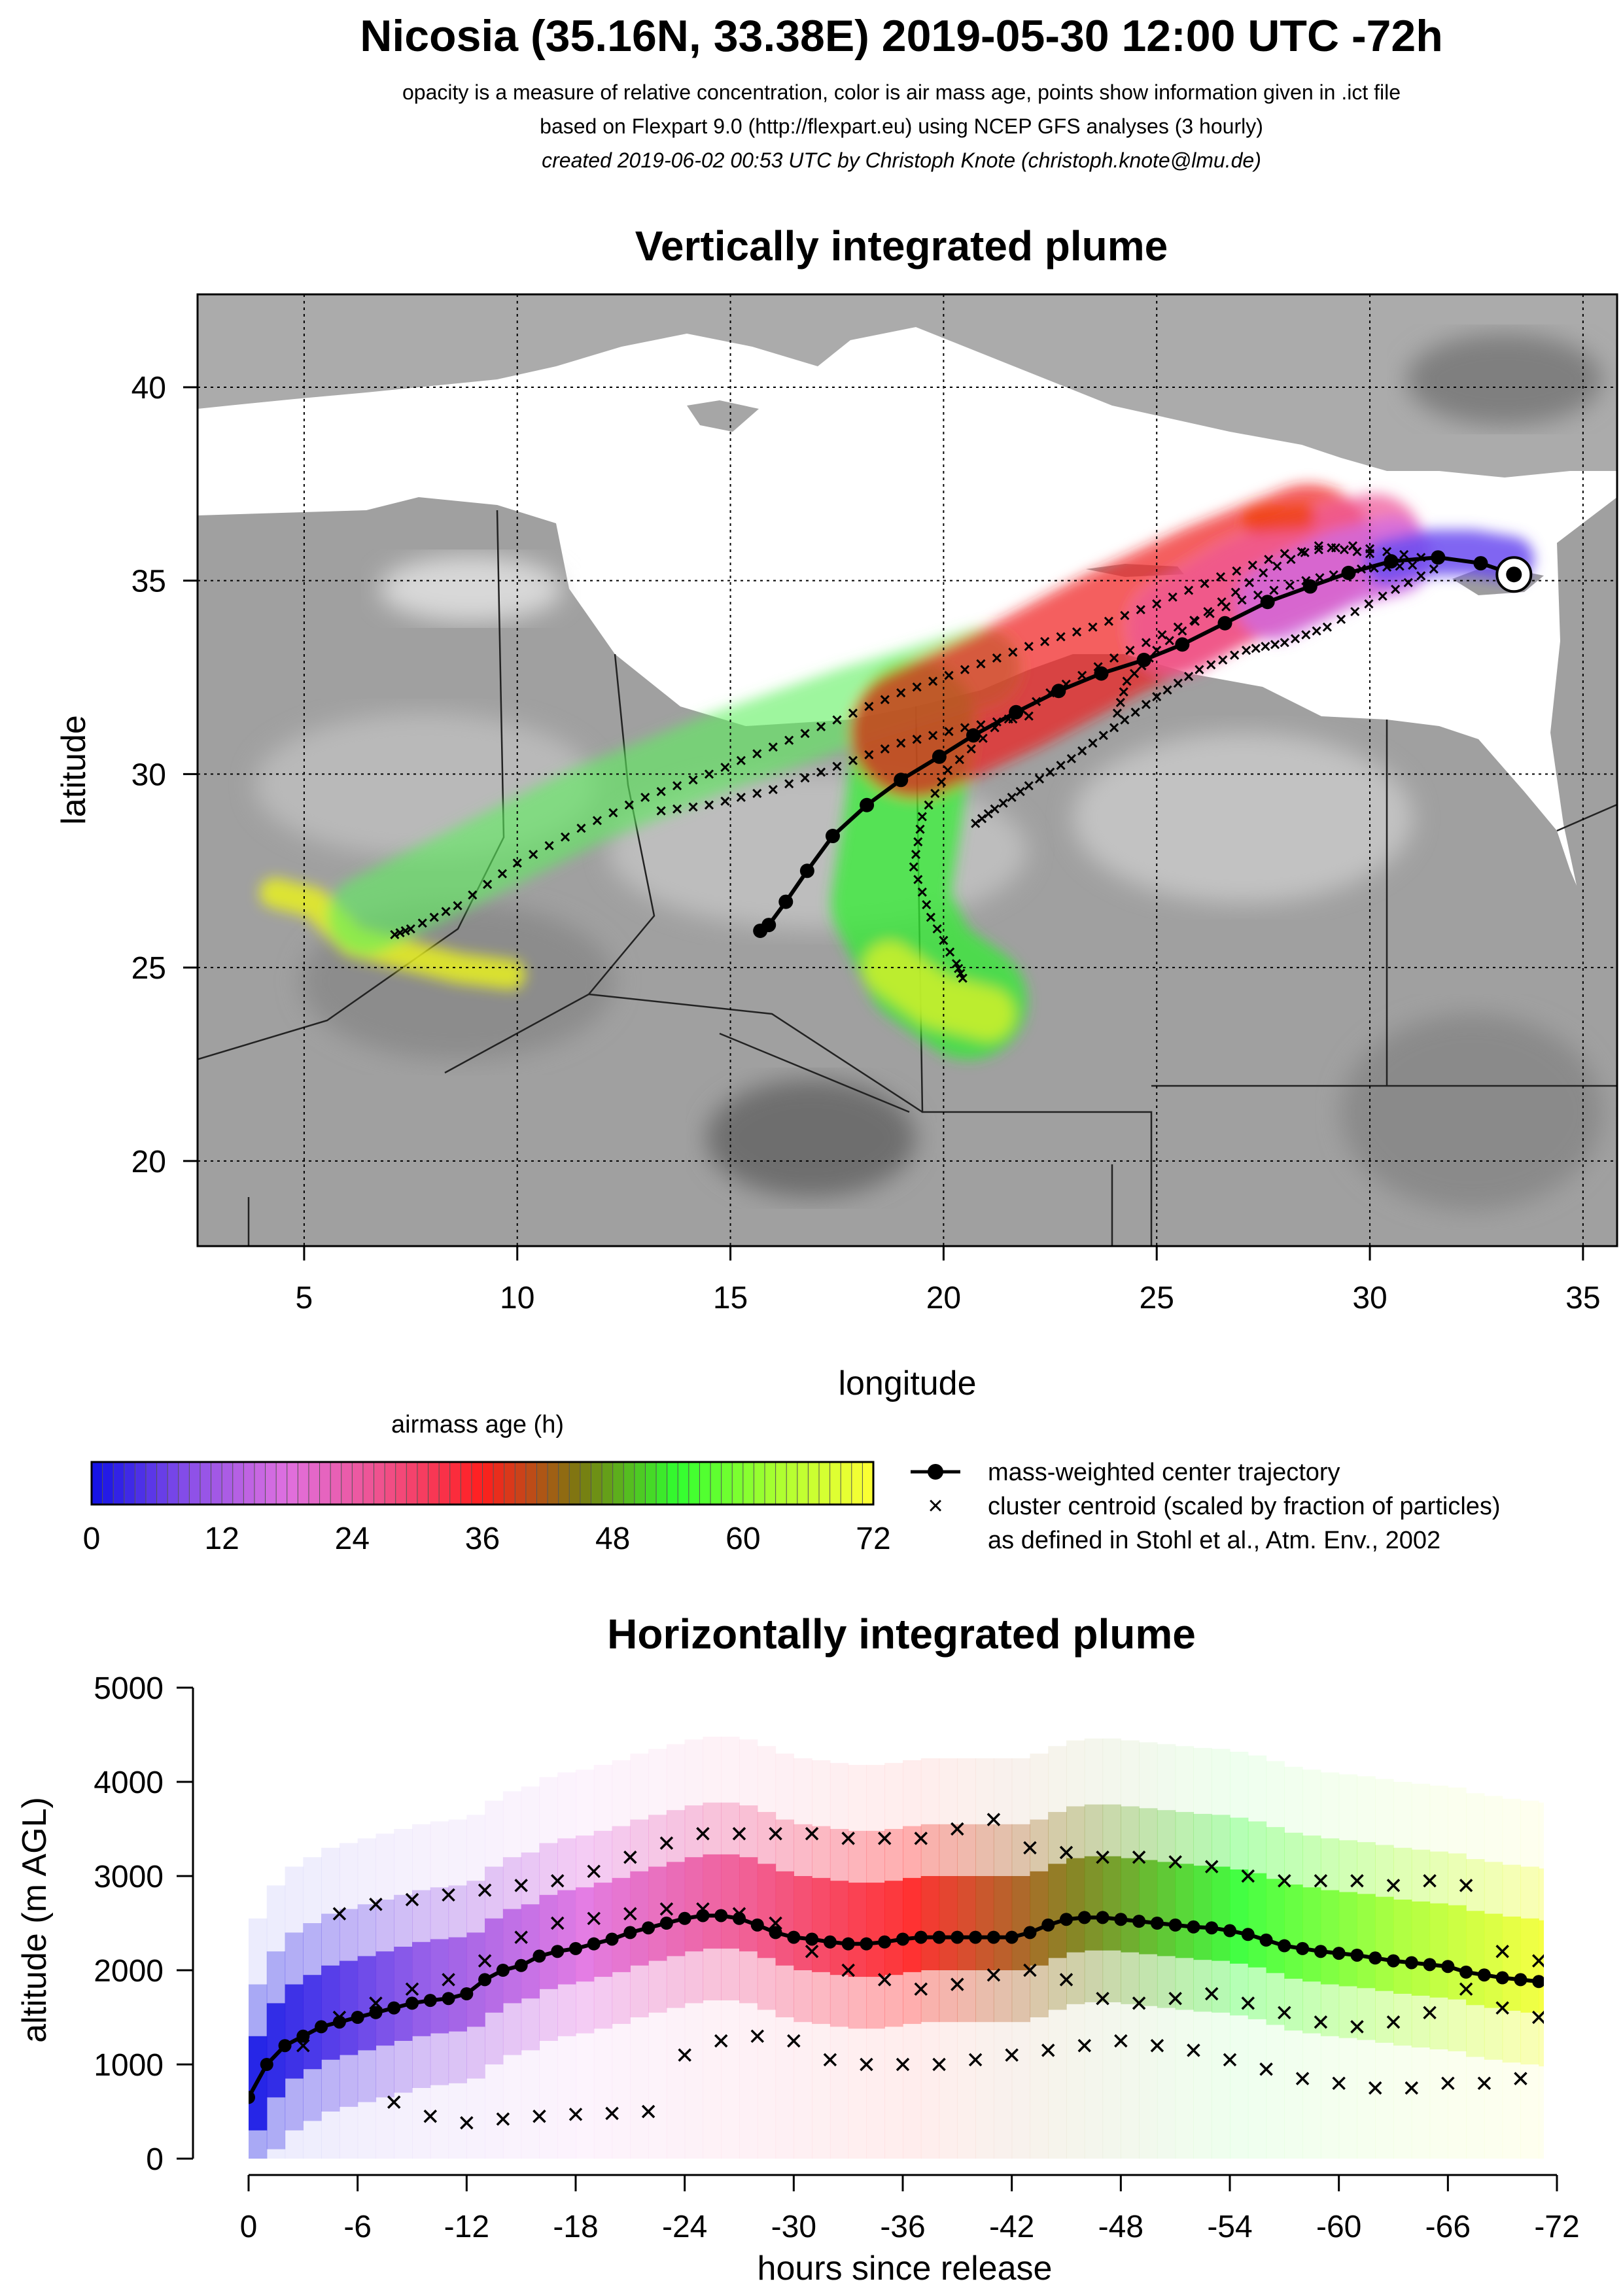 This screenshot has height=2296, width=1623. What do you see at coordinates (249, 2227) in the screenshot?
I see `altitude-xtick-label: 0` at bounding box center [249, 2227].